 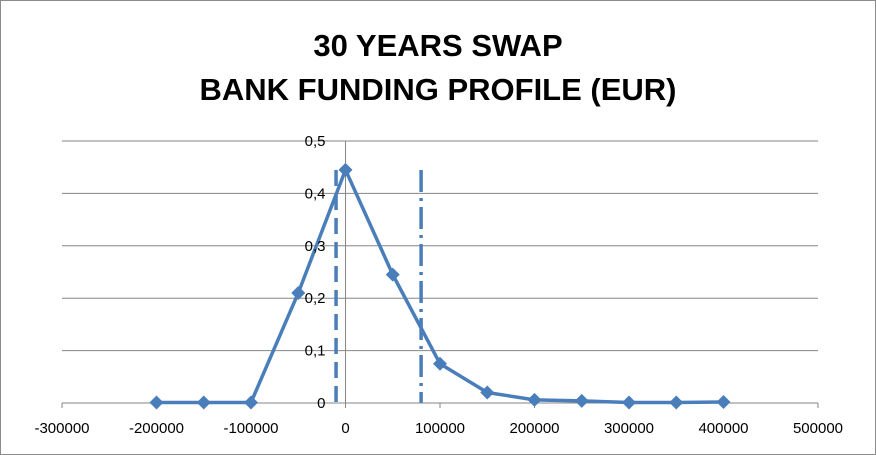 What do you see at coordinates (315, 246) in the screenshot?
I see `y-tick-label: 0,3` at bounding box center [315, 246].